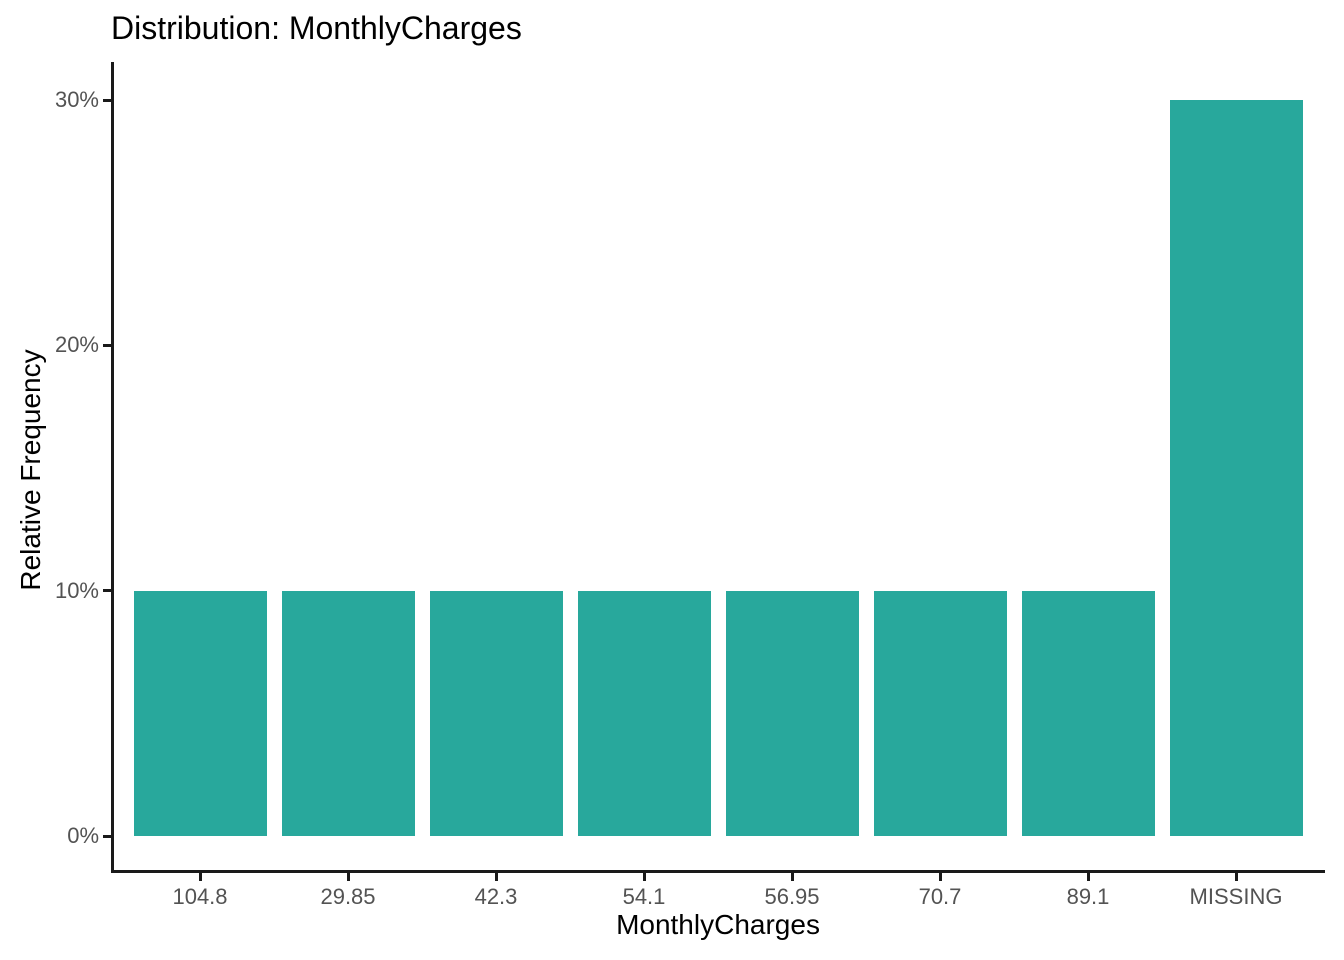 This screenshot has width=1344, height=960. What do you see at coordinates (316, 28) in the screenshot?
I see `chart-title: Distribution: MonthlyCharges` at bounding box center [316, 28].